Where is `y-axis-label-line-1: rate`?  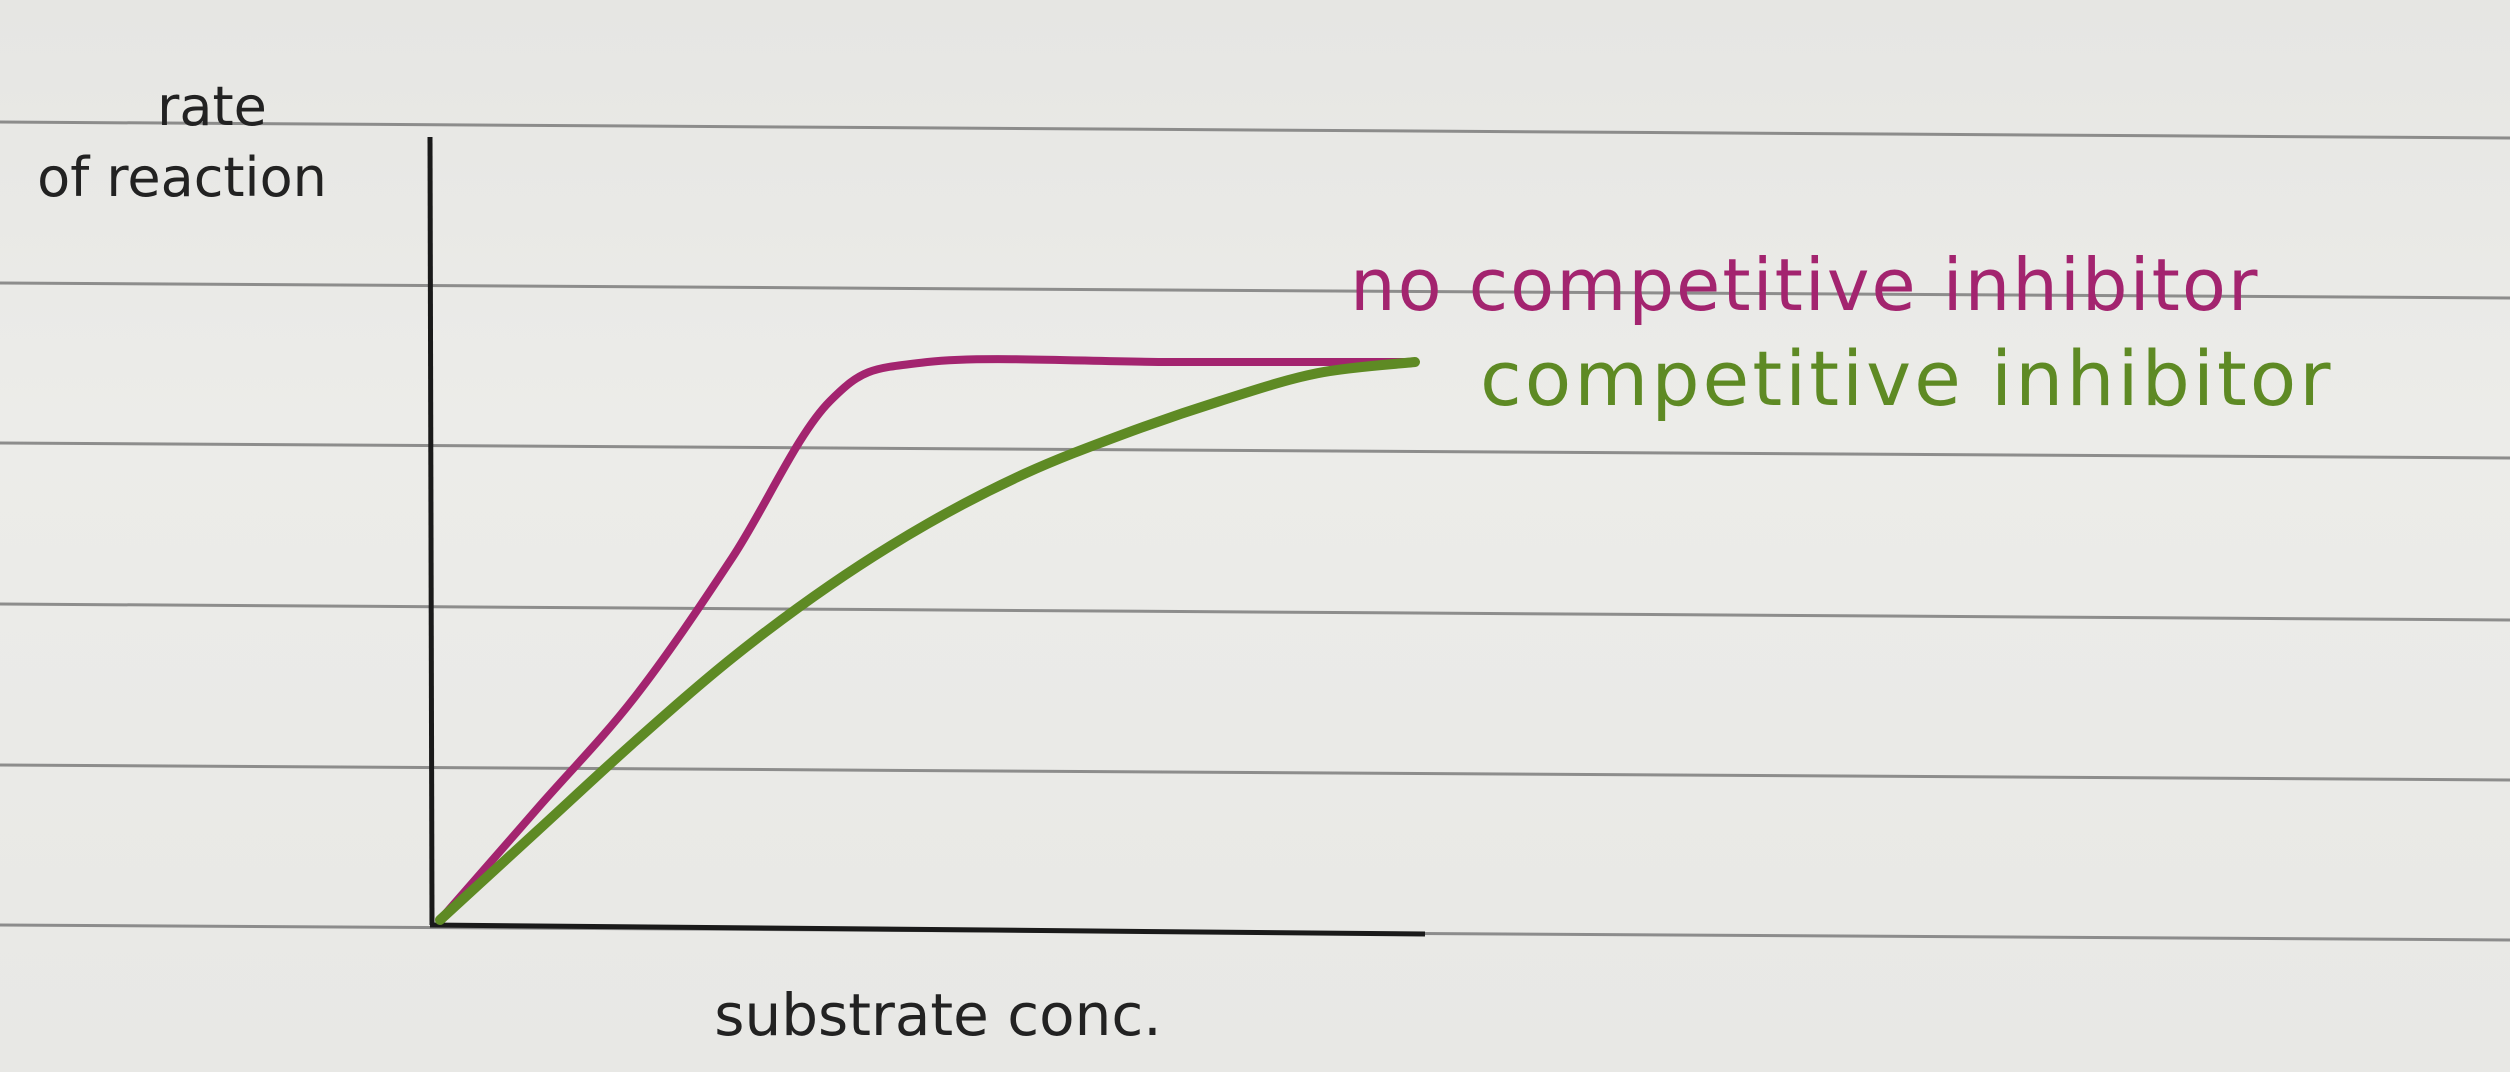 y-axis-label-line-1: rate is located at coordinates (212, 106).